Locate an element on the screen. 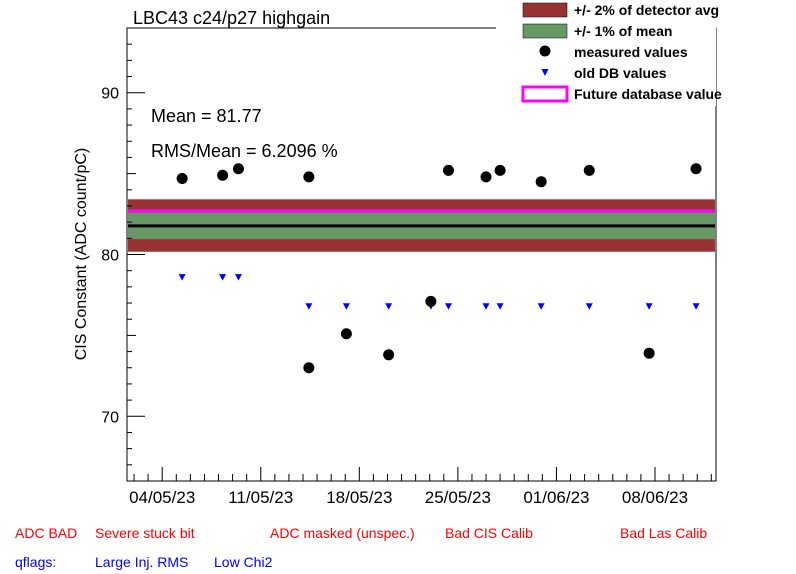 The height and width of the screenshot is (574, 796). y-axis-label: CIS Constant (ADC count/pC) is located at coordinates (81, 254).